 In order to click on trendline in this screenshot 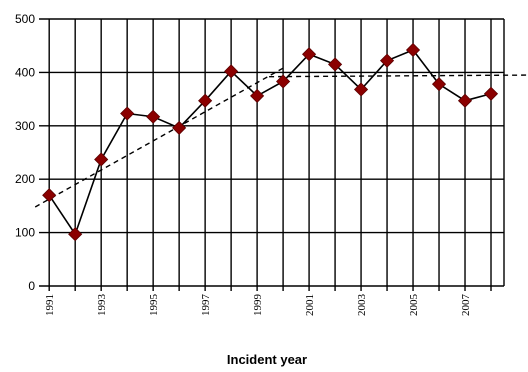, I will do `click(398, 76)`.